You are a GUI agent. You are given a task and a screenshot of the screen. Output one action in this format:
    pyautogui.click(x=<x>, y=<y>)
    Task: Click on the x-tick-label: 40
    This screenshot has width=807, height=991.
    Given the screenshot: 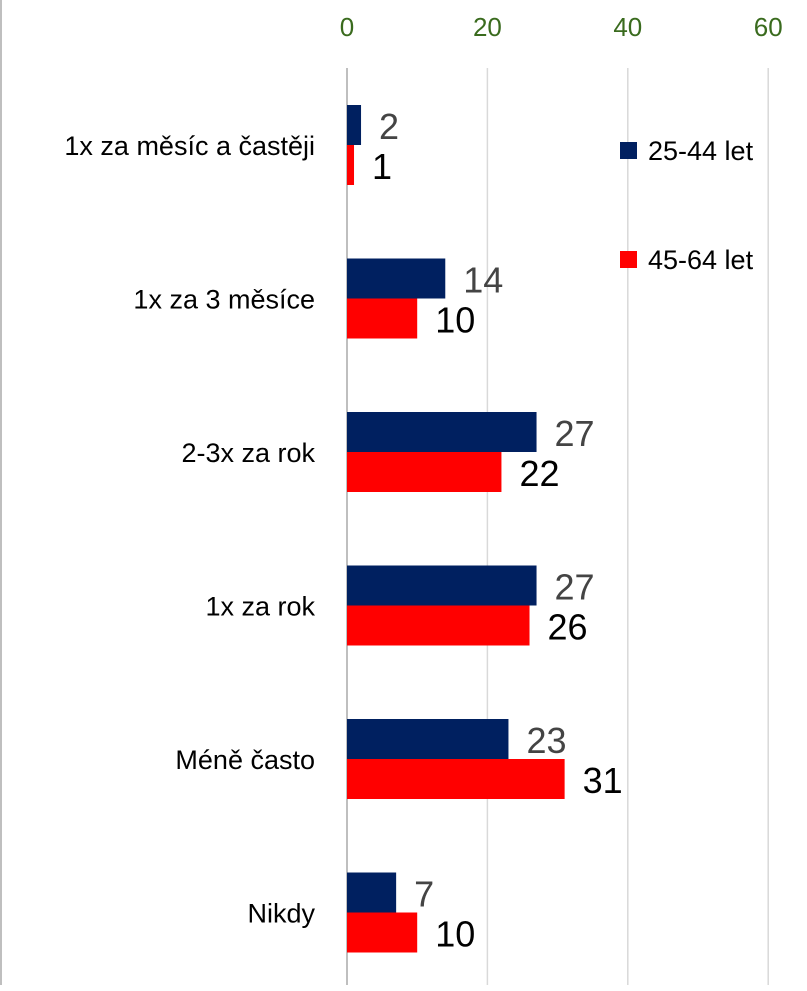 What is the action you would take?
    pyautogui.click(x=627, y=27)
    